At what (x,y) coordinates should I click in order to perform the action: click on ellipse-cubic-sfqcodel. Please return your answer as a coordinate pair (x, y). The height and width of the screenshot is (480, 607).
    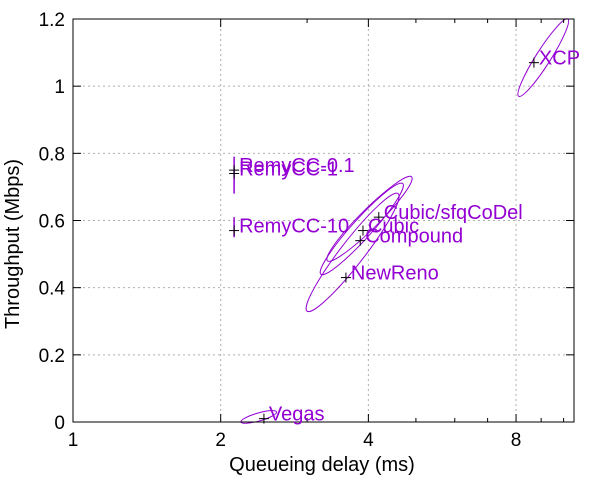
    Looking at the image, I should click on (369, 218).